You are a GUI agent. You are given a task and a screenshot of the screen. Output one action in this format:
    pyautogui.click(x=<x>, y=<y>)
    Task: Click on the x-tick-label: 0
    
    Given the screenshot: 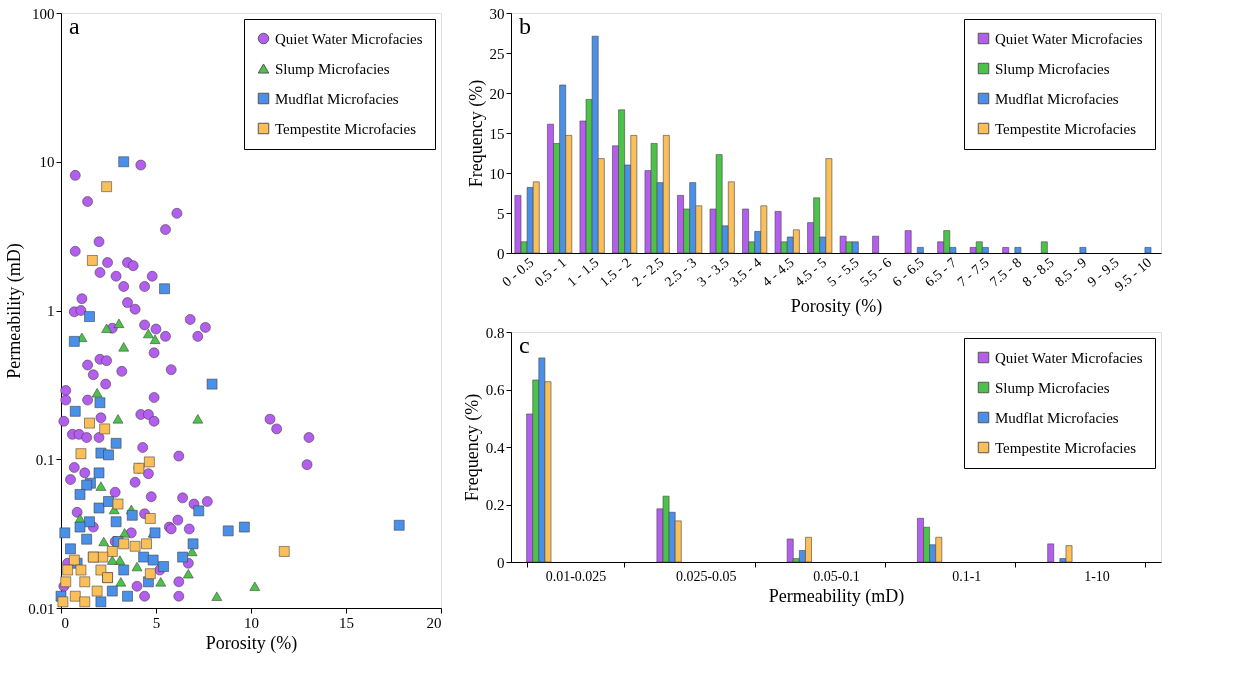 What is the action you would take?
    pyautogui.click(x=65, y=622)
    